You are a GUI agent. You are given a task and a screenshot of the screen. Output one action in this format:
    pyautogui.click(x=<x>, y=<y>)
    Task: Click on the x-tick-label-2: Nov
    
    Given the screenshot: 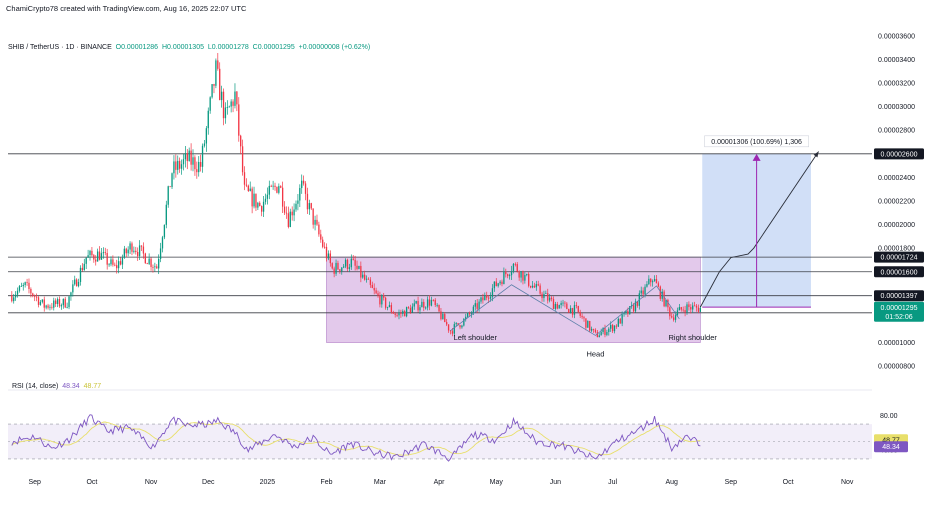 What is the action you would take?
    pyautogui.click(x=151, y=482)
    